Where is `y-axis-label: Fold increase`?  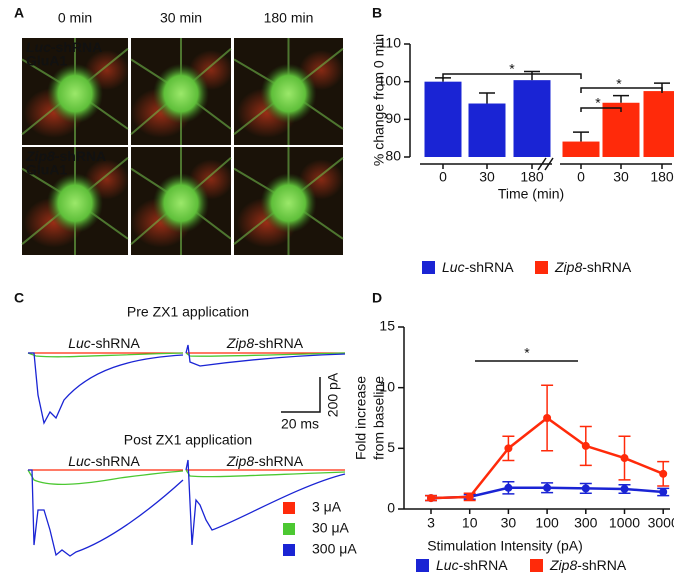
y-axis-label: Fold increase is located at coordinates (361, 418).